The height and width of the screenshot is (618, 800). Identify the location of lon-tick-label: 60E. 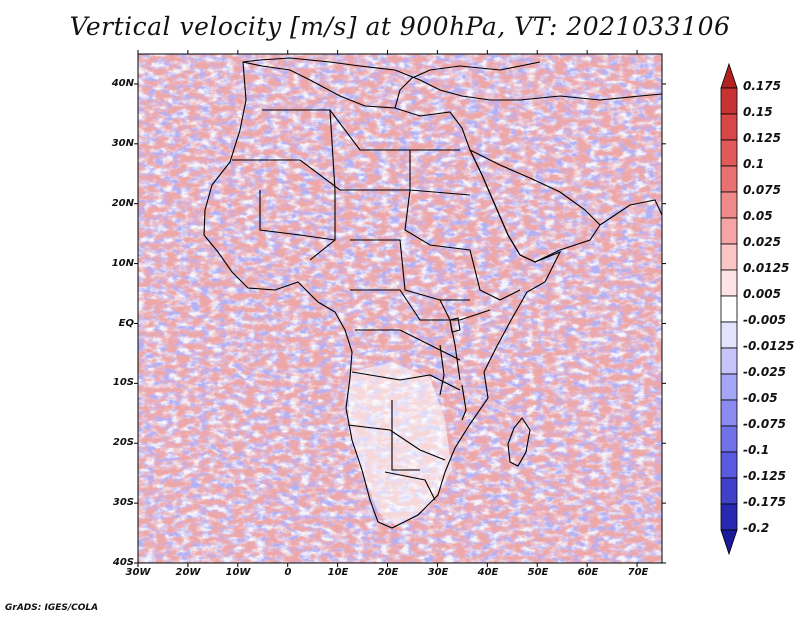
(588, 572).